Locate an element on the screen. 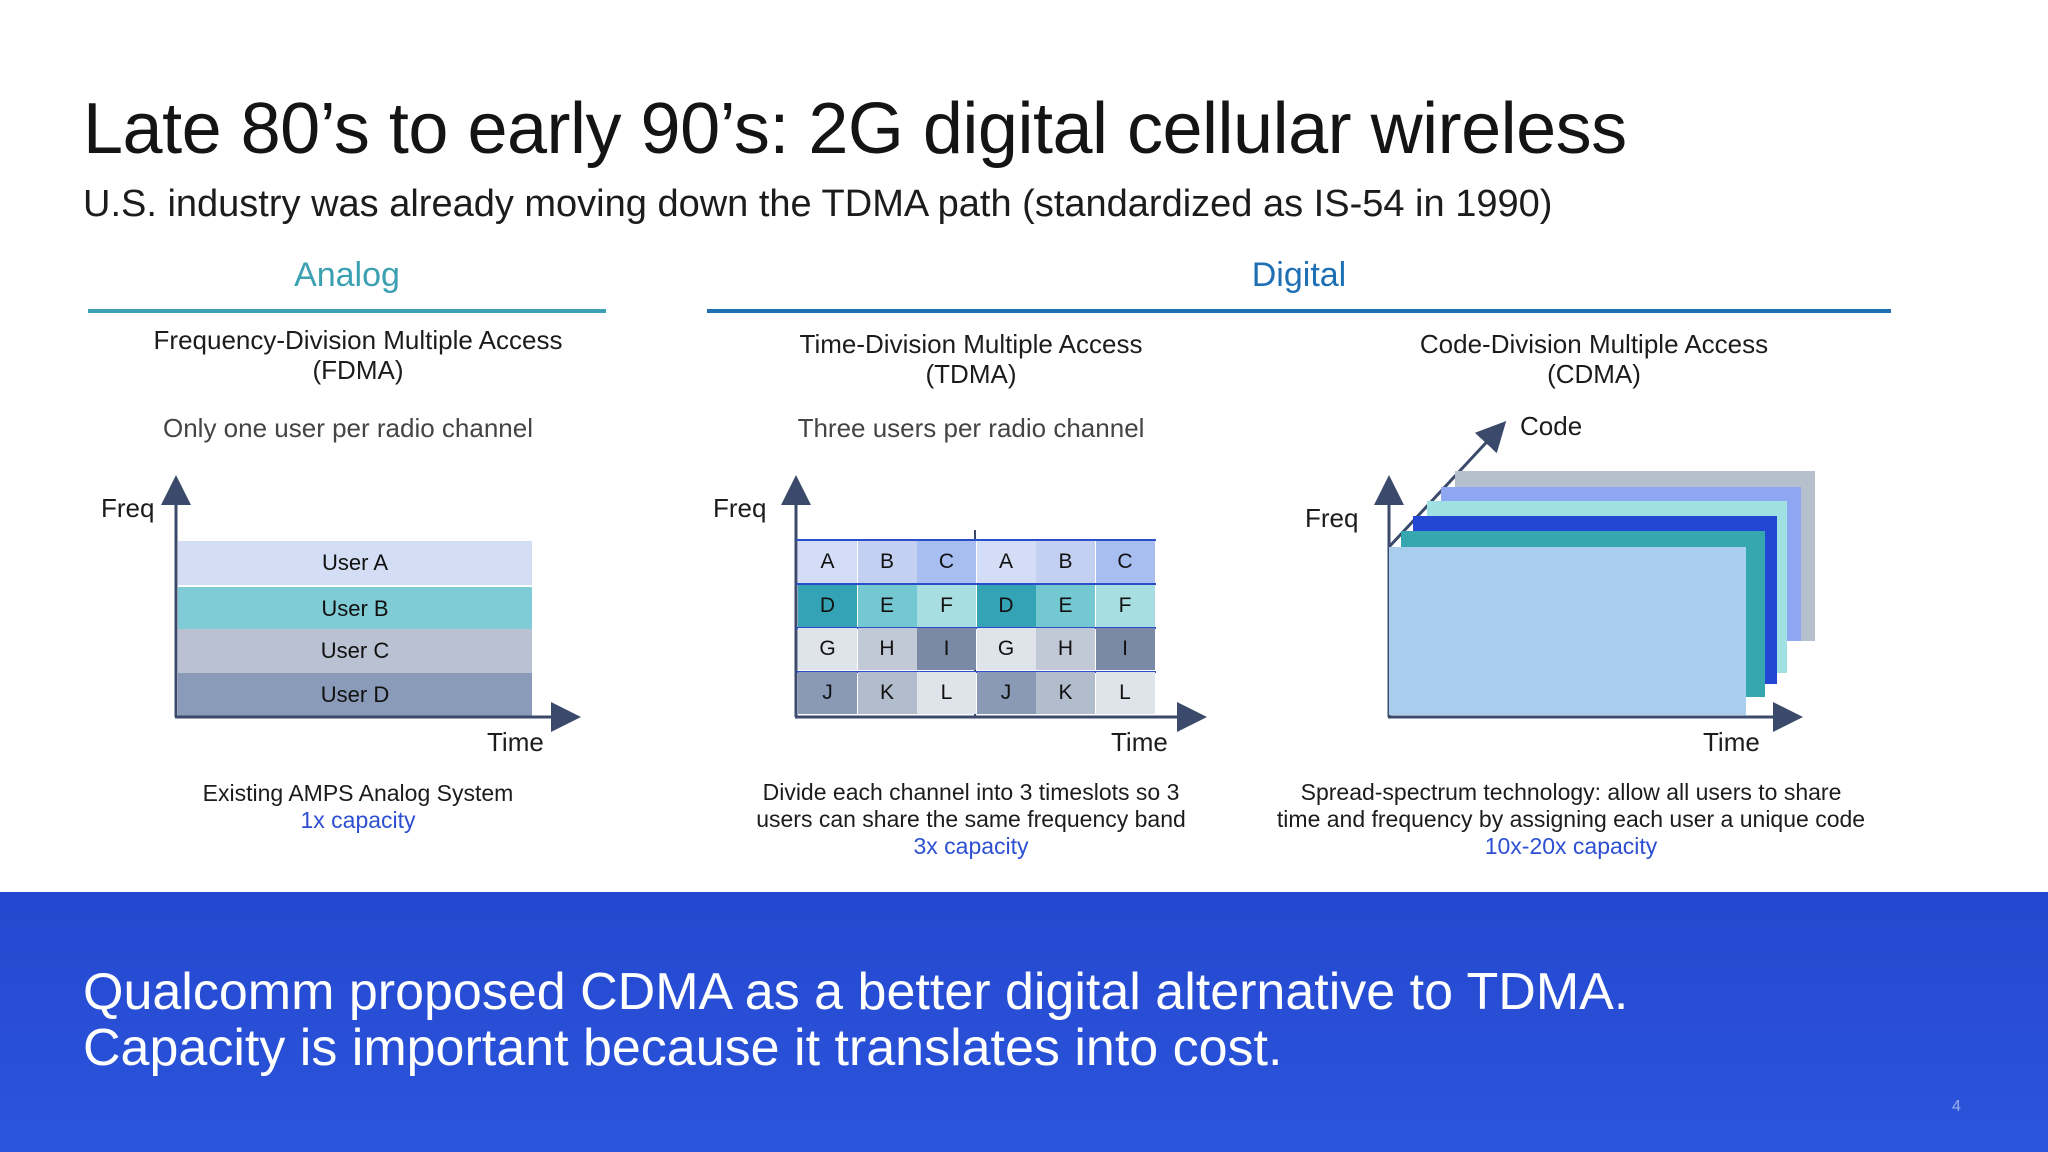 The width and height of the screenshot is (2048, 1152). fdma-band-user-a: User A is located at coordinates (355, 563).